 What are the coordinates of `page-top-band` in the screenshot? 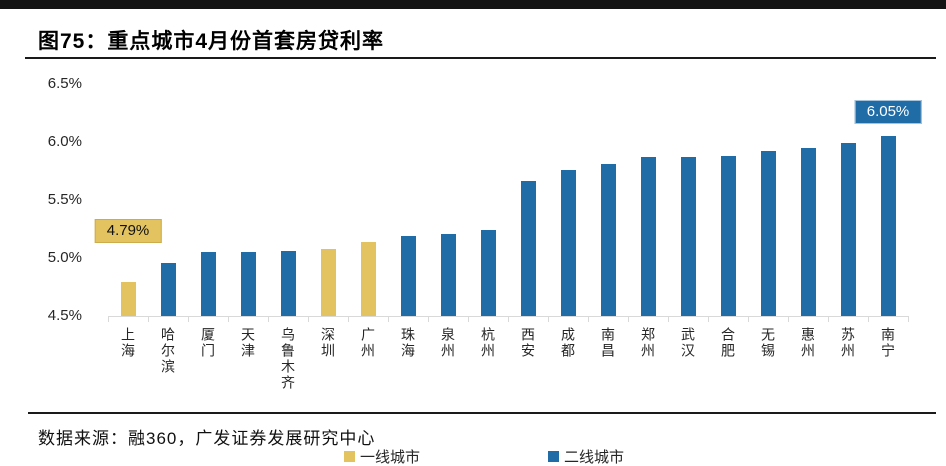 It's located at (473, 4).